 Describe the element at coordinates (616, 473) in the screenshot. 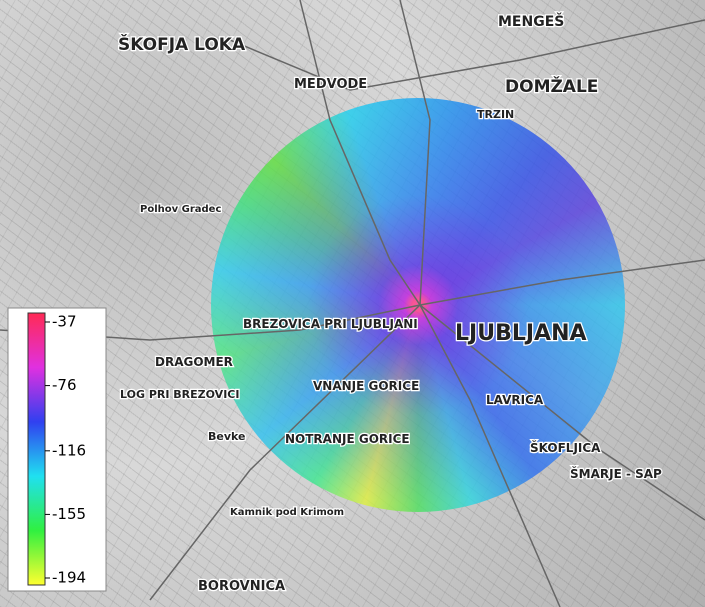

I see `map-label: ŠMARJE - SAP` at that location.